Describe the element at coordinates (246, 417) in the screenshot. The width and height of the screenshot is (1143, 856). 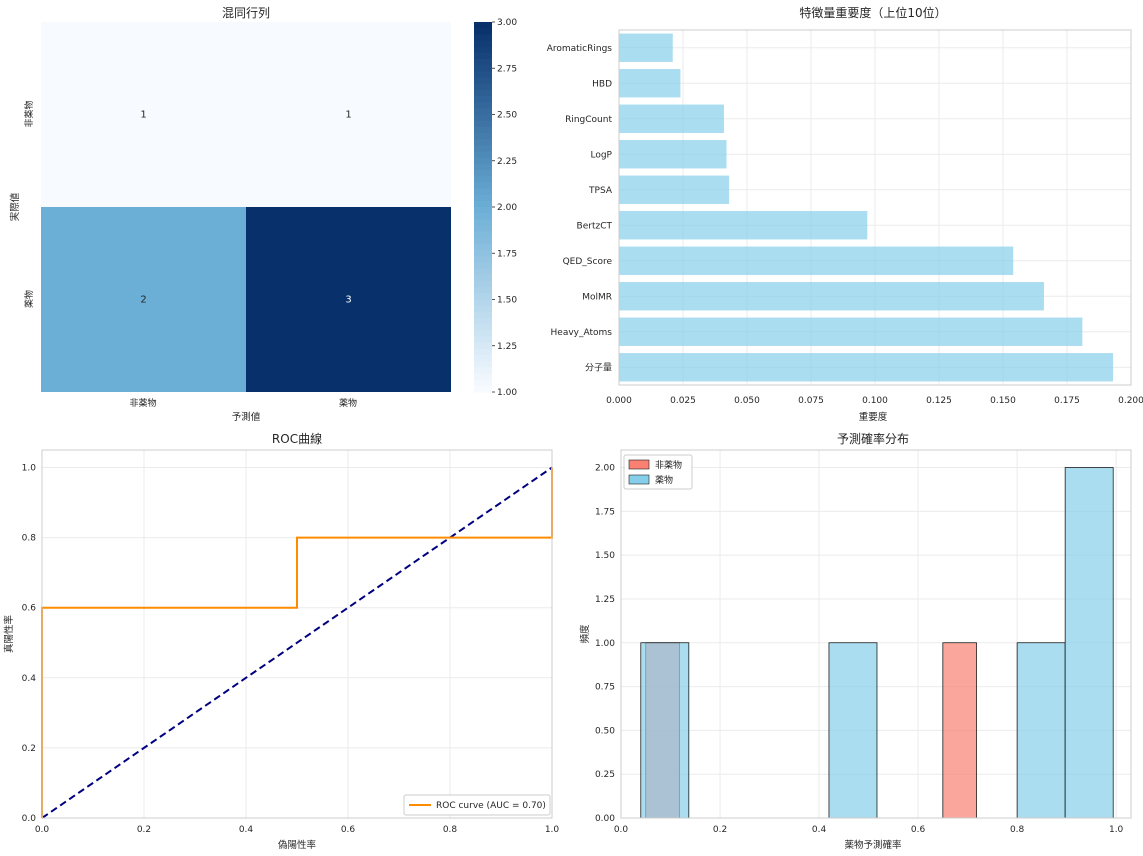
I see `cm-xlabel: 予測値` at that location.